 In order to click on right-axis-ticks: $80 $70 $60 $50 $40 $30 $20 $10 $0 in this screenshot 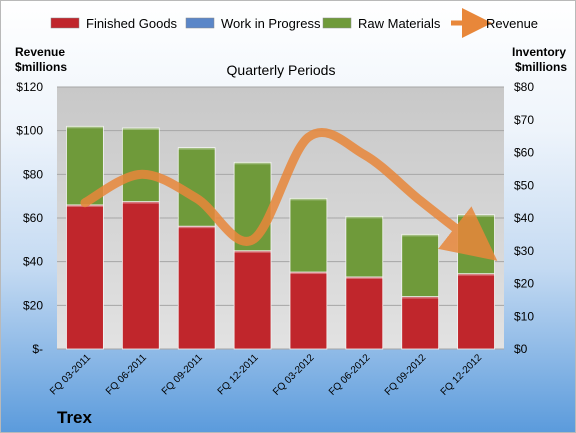, I will do `click(524, 218)`.